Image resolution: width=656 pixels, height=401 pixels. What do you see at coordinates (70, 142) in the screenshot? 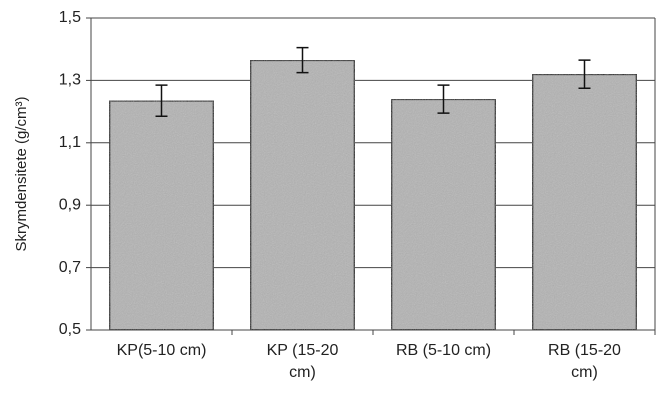
I see `y-tick-label: 1,1` at bounding box center [70, 142].